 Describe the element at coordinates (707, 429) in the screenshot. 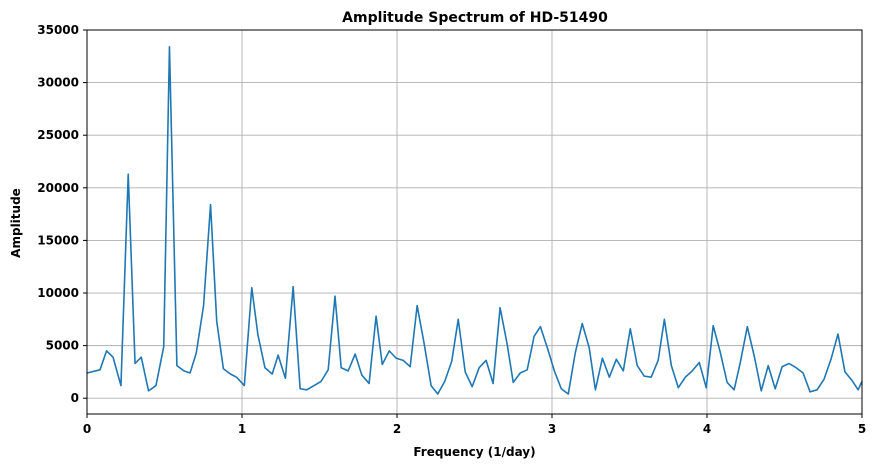

I see `x-tick-label: 4` at that location.